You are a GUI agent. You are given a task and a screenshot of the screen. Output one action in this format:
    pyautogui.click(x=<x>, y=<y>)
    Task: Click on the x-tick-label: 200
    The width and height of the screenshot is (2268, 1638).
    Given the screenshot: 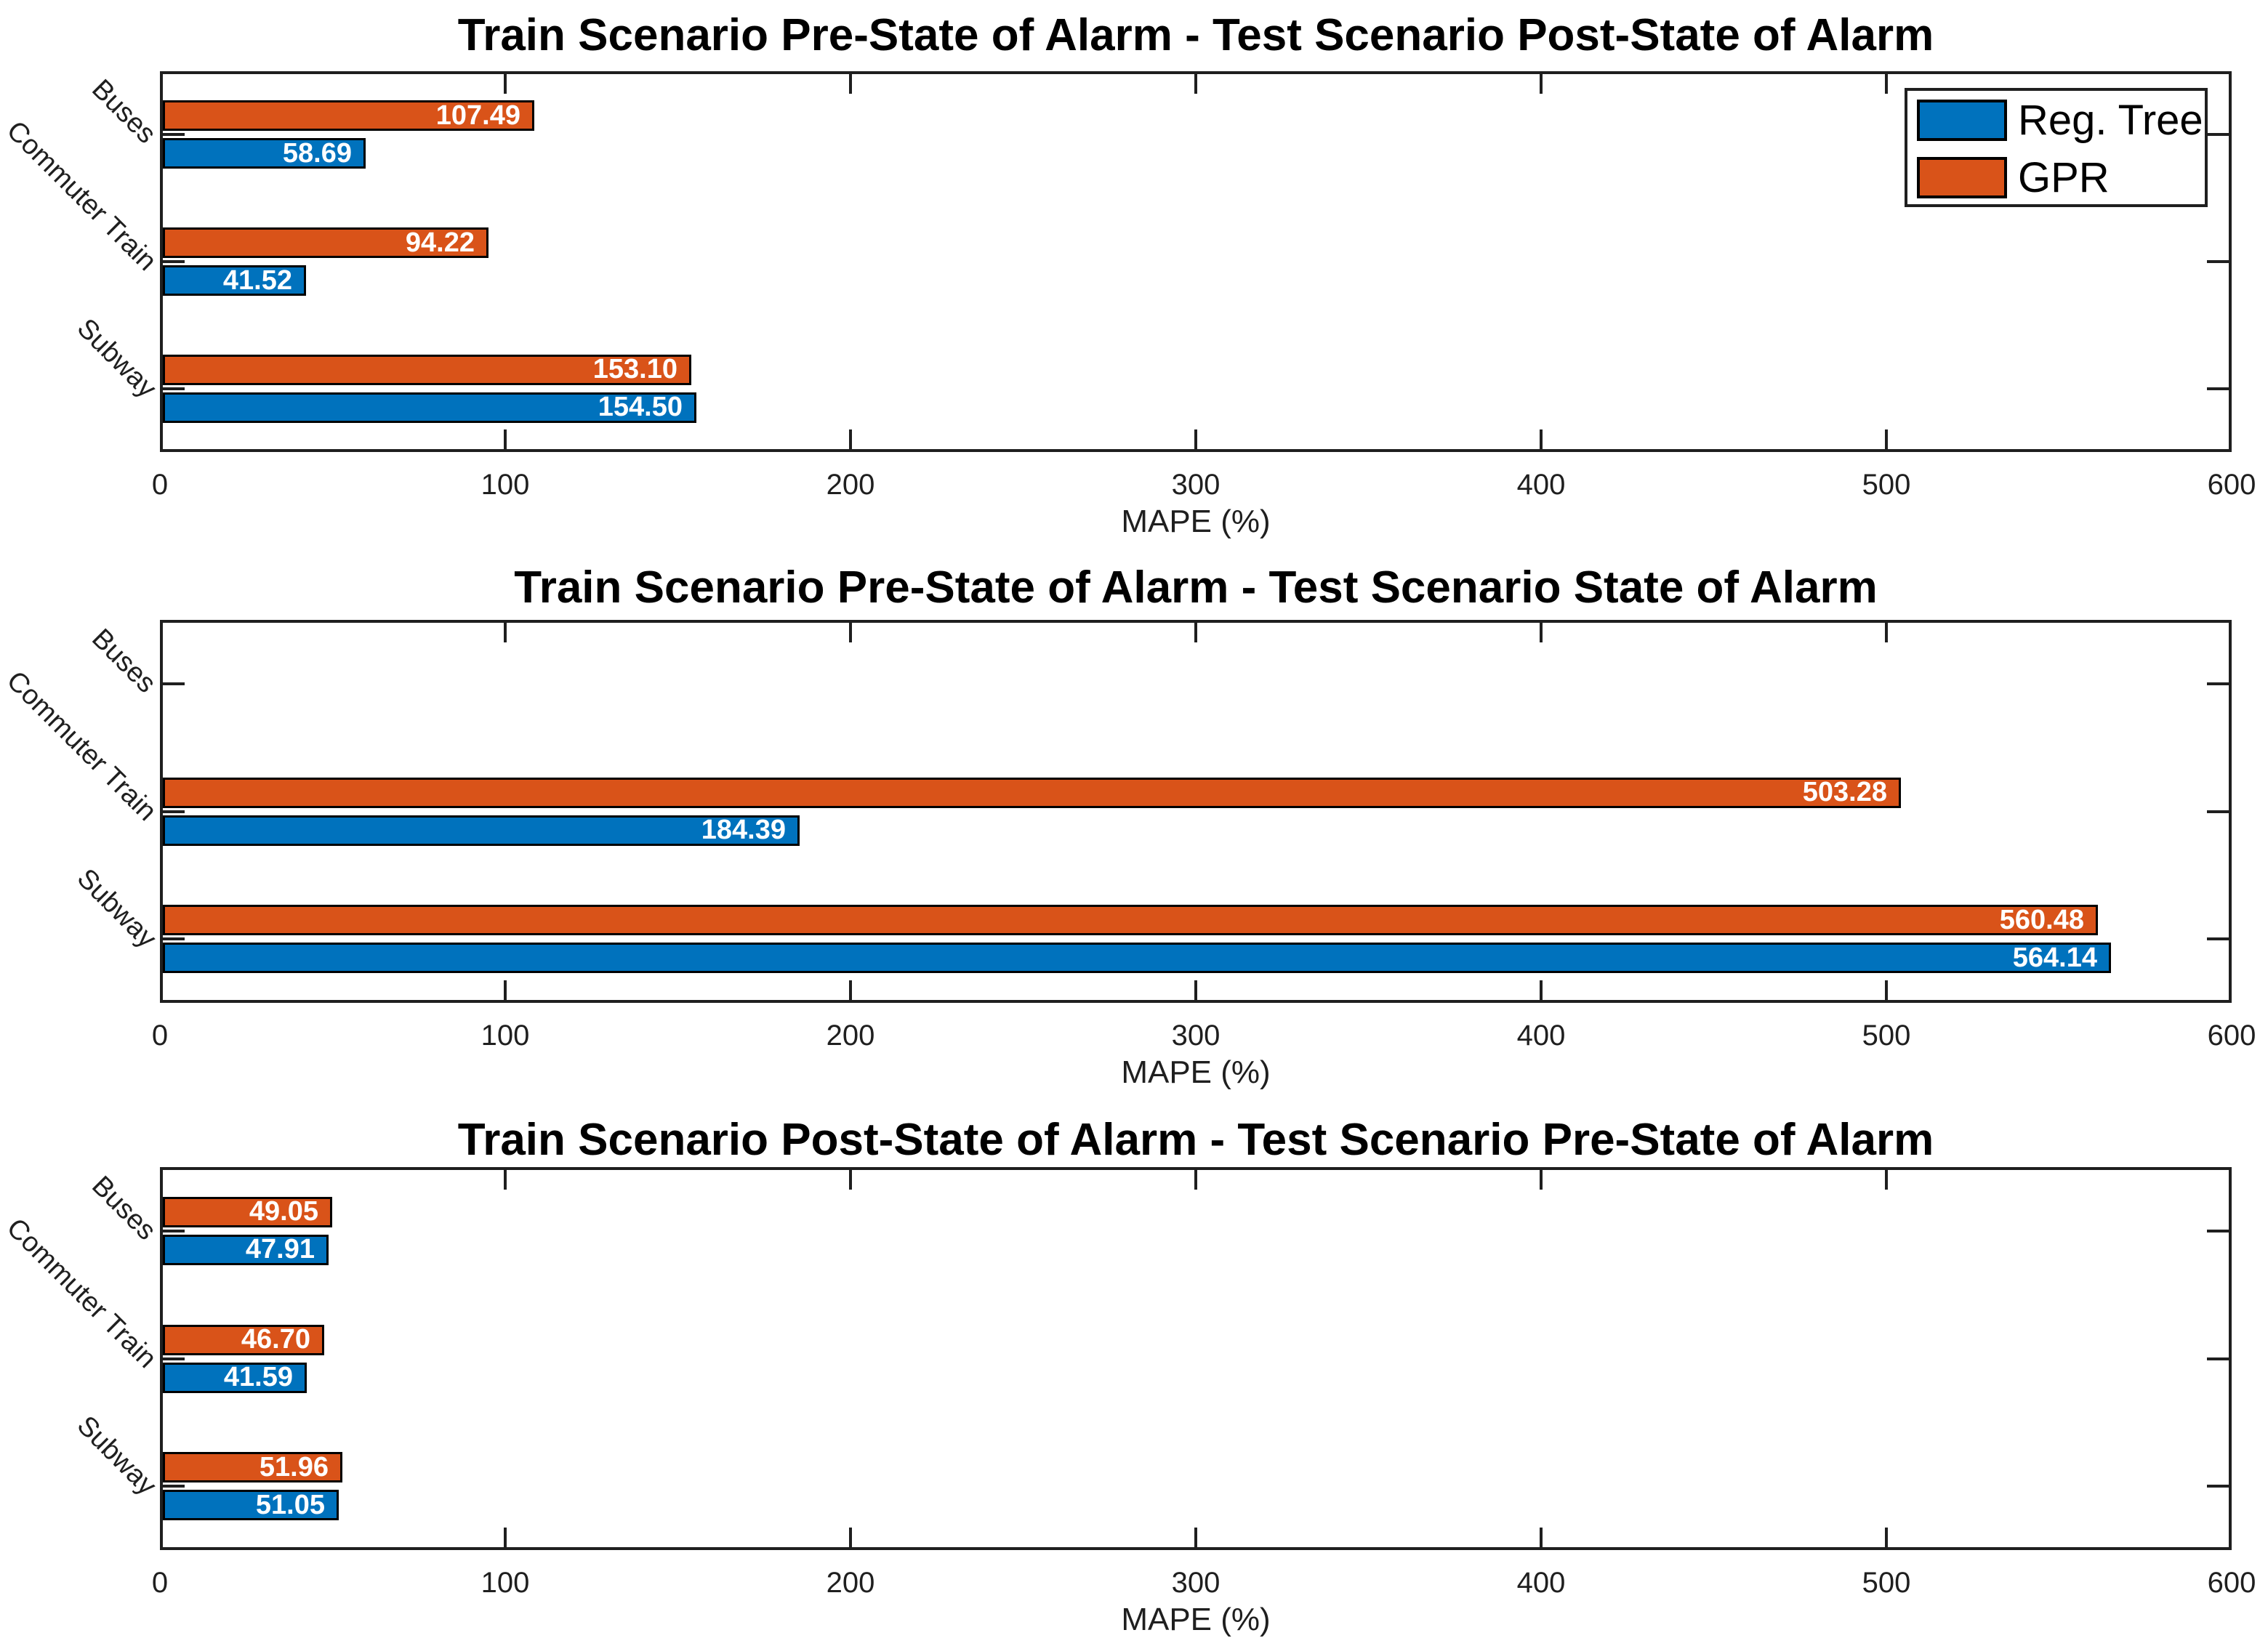 What is the action you would take?
    pyautogui.click(x=850, y=485)
    